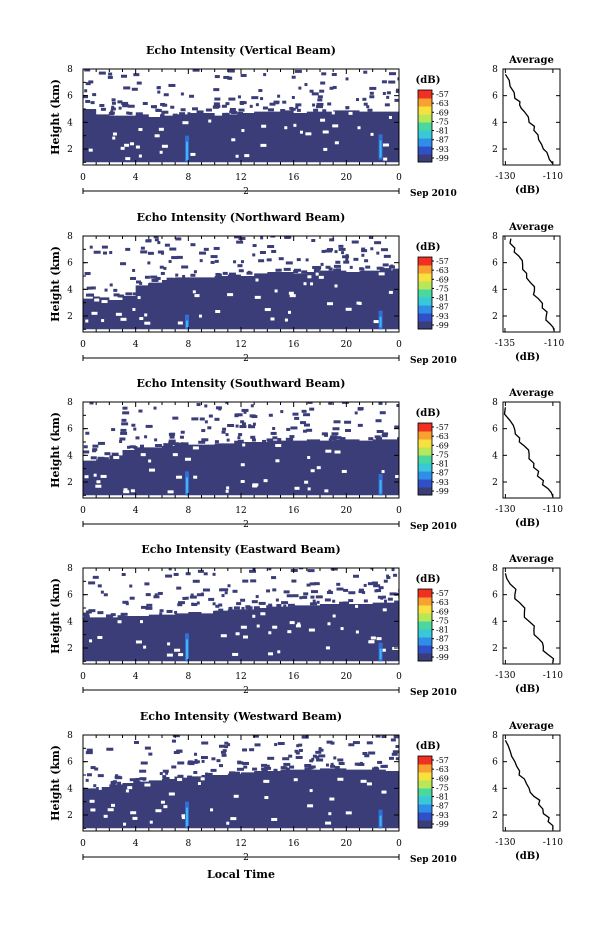 Image resolution: width=615 pixels, height=929 pixels. I want to click on avg-x-tick-label: -130, so click(505, 843).